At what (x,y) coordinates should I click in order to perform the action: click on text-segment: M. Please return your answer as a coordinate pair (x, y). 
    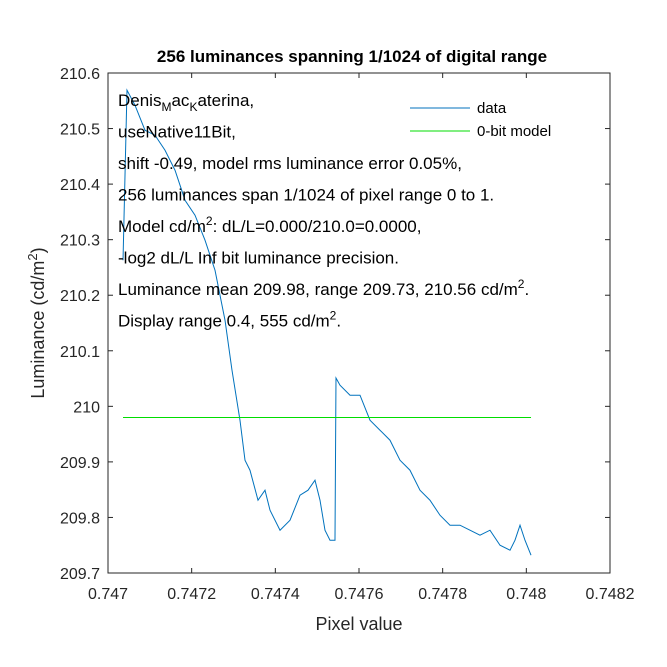
    Looking at the image, I should click on (166, 107).